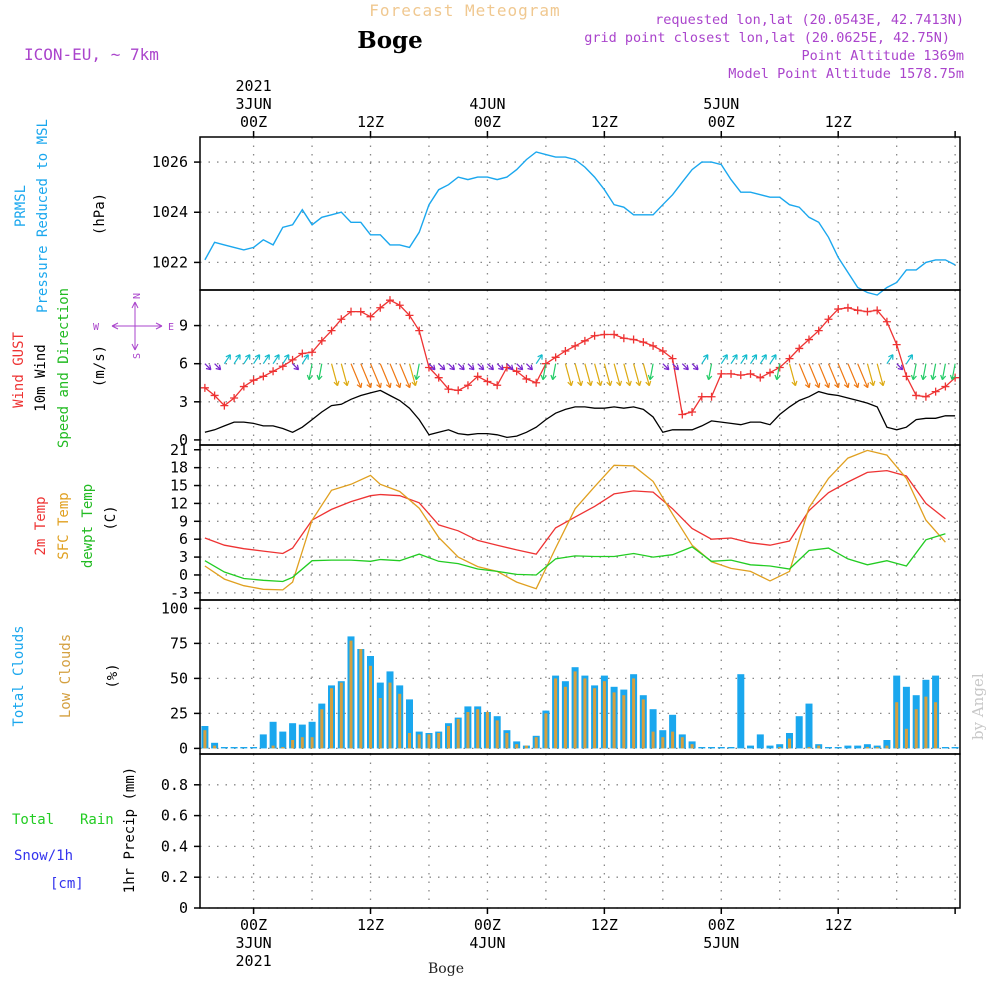  I want to click on model-label: ICON-EU, ~ 7km, so click(91, 54).